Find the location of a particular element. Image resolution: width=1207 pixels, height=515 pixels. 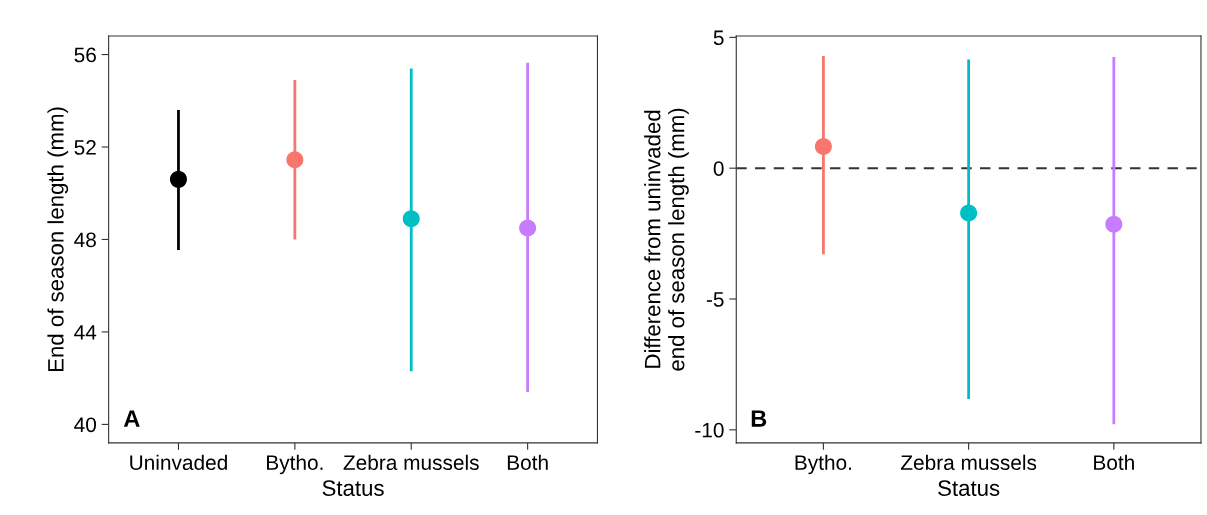

y-tick-label: -5 is located at coordinates (715, 299).